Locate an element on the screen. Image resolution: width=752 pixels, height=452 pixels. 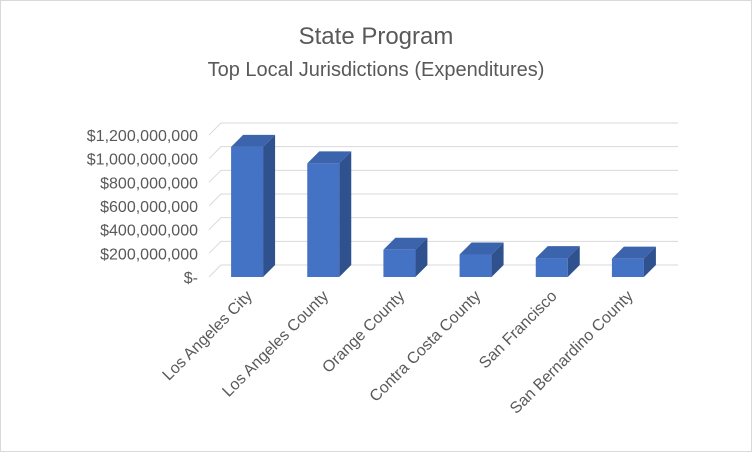
y-tick-label: $800,000,000 is located at coordinates (149, 183).